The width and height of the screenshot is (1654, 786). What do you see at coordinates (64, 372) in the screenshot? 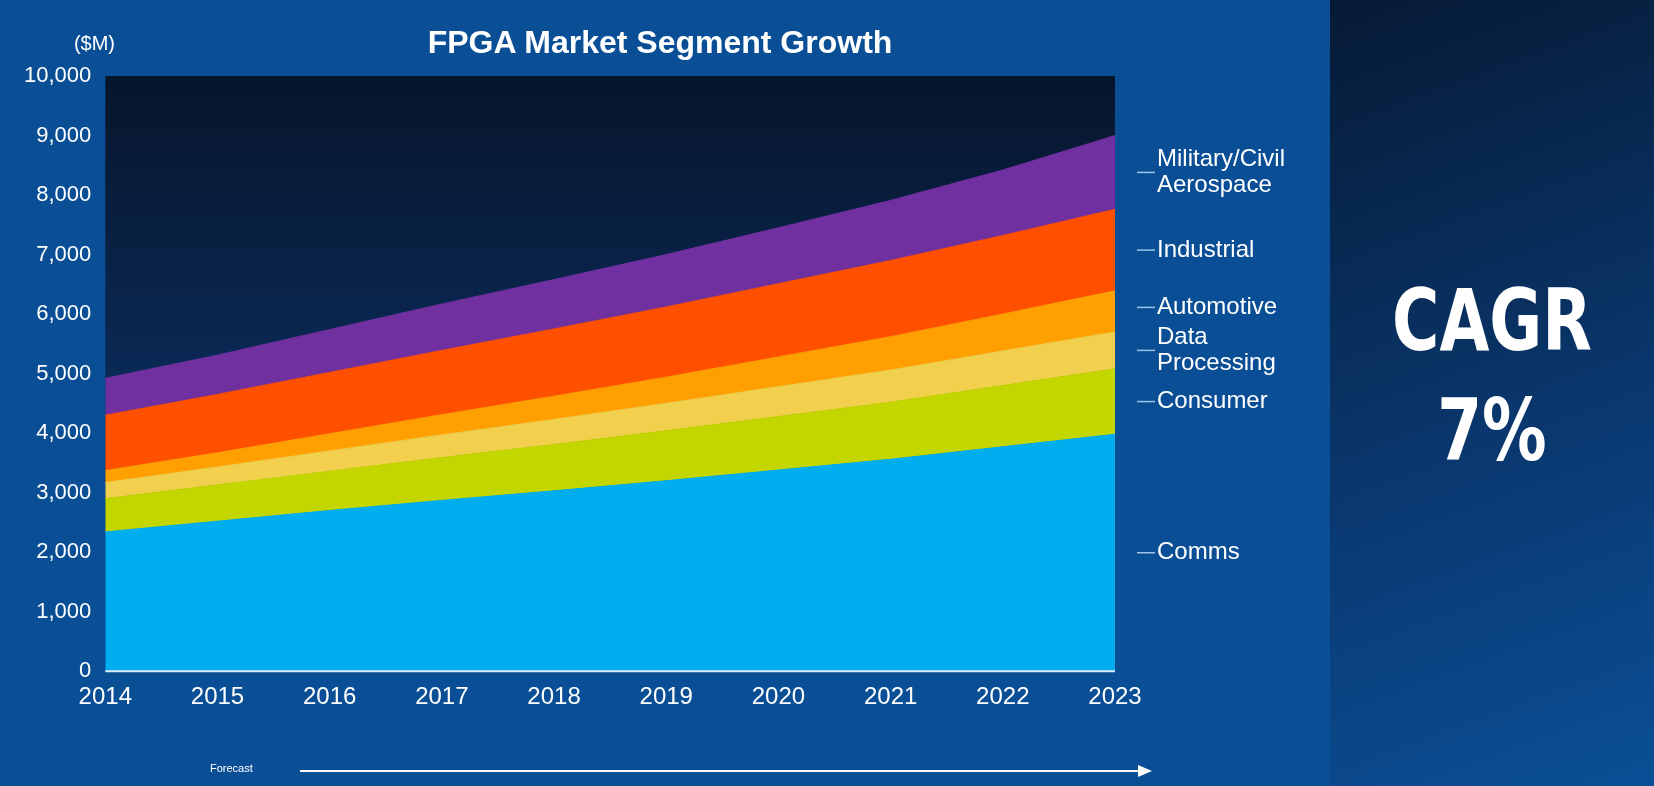
I see `y-tick-label: 5,000` at bounding box center [64, 372].